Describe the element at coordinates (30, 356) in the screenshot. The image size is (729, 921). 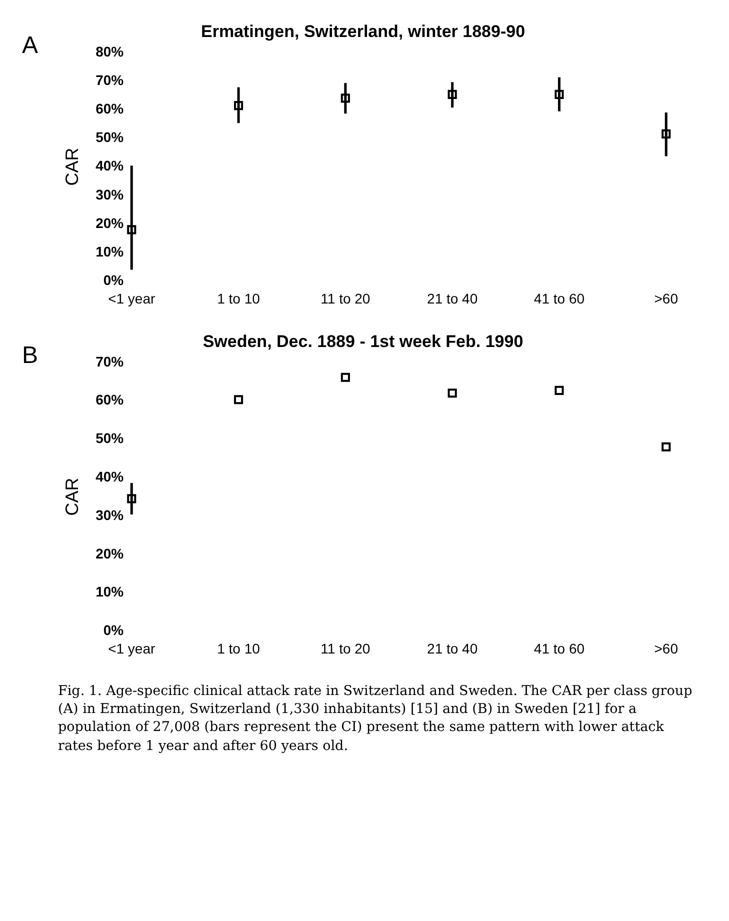
I see `text: B` at that location.